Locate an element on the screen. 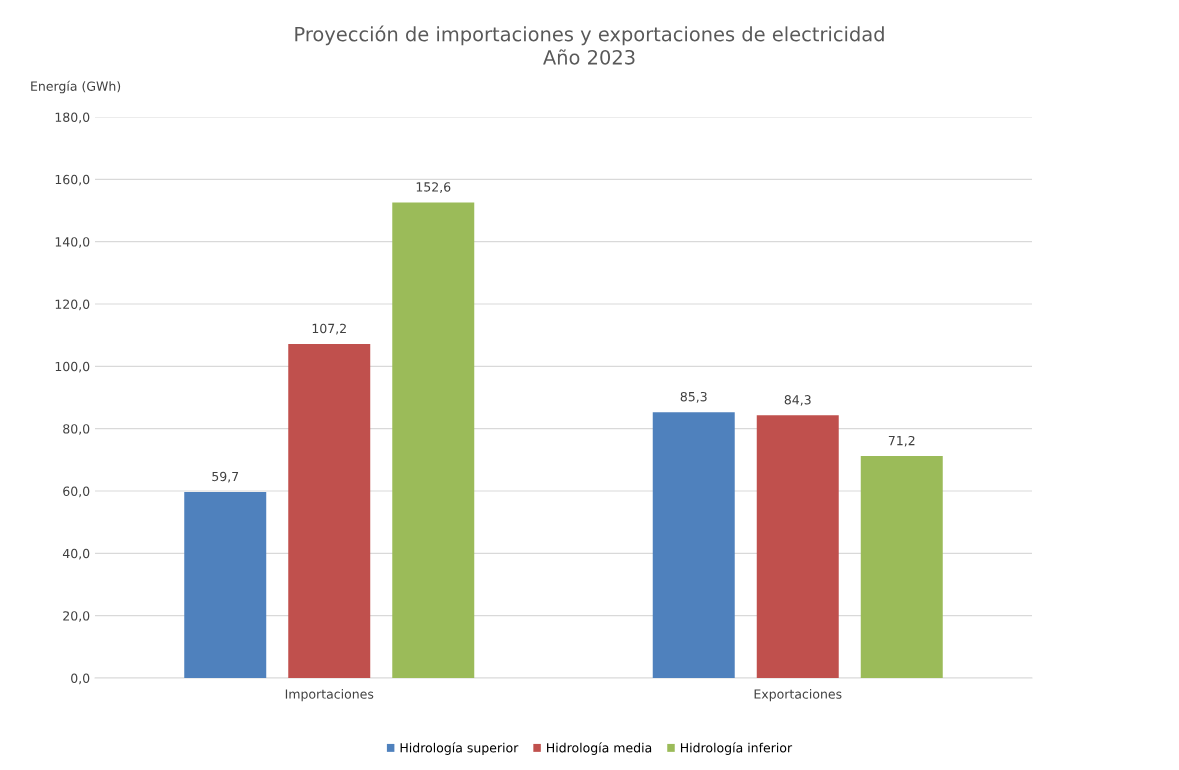 Image resolution: width=1179 pixels, height=770 pixels. legend-label: Hidrología media is located at coordinates (599, 748).